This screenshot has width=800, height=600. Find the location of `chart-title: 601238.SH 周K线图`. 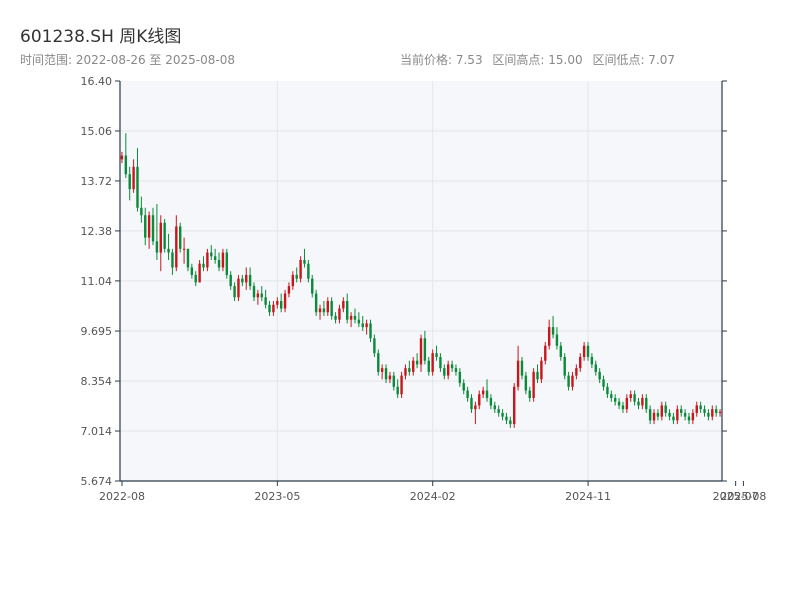

chart-title: 601238.SH 周K线图 is located at coordinates (101, 37).